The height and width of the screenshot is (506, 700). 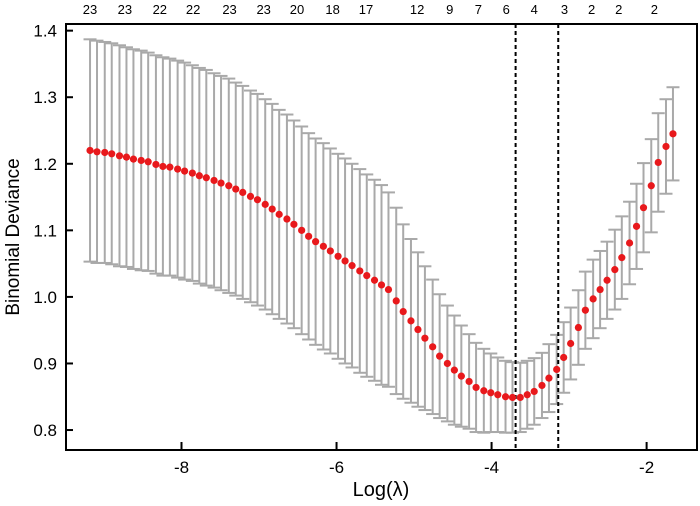 What do you see at coordinates (534, 9) in the screenshot?
I see `top-axis-label: 4` at bounding box center [534, 9].